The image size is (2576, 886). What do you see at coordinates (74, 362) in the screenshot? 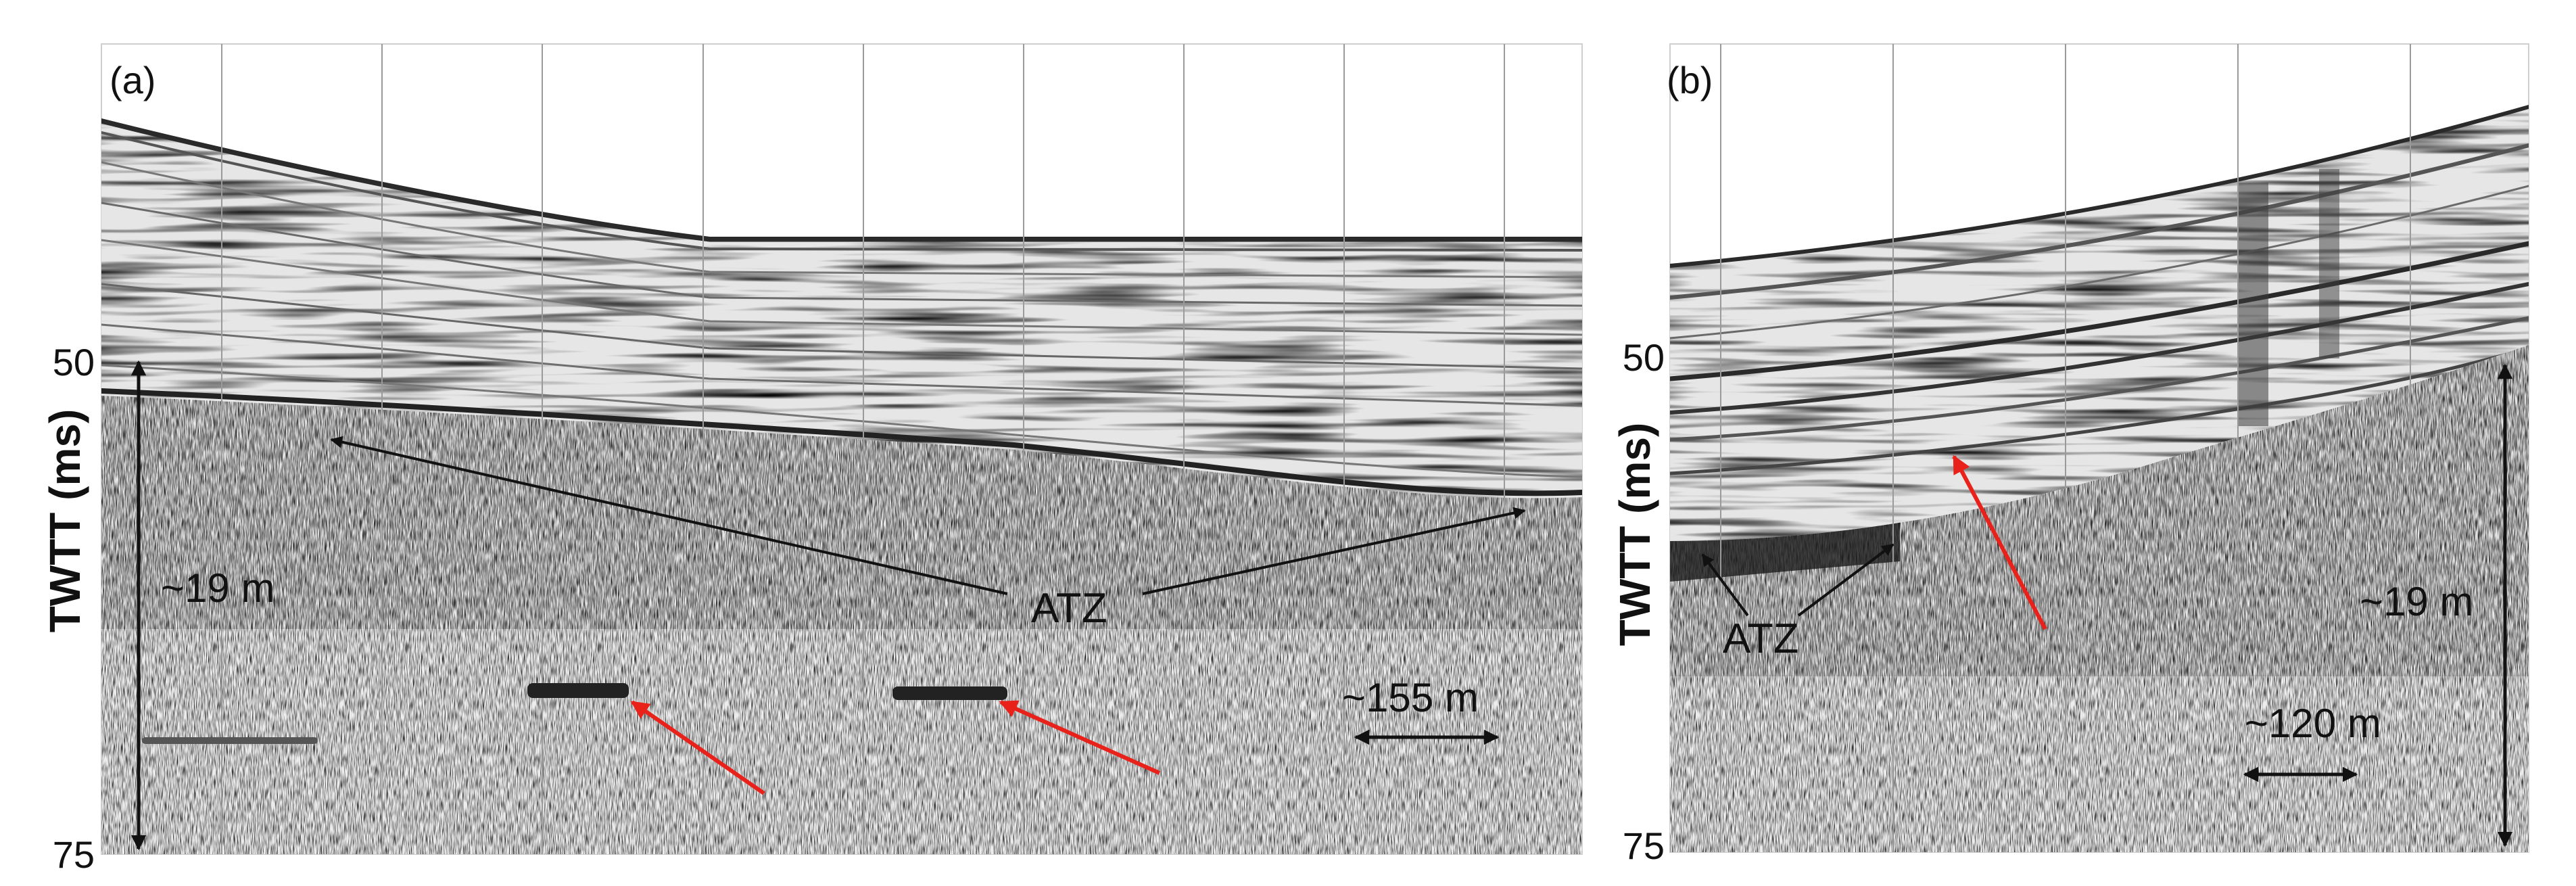
I see `panel-a-y-tick-50: 50` at bounding box center [74, 362].